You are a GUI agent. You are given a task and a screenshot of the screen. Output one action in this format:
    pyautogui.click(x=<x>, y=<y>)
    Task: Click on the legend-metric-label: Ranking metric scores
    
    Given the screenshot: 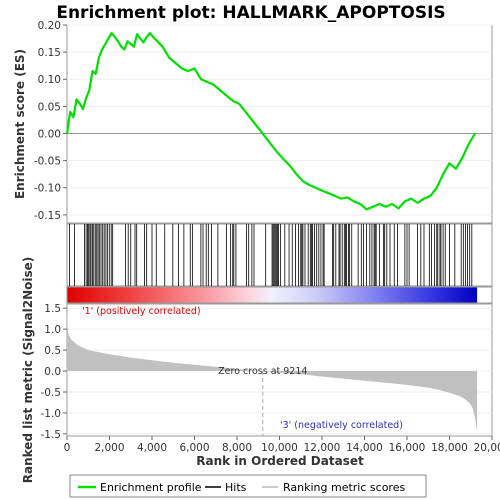 What is the action you would take?
    pyautogui.click(x=344, y=487)
    